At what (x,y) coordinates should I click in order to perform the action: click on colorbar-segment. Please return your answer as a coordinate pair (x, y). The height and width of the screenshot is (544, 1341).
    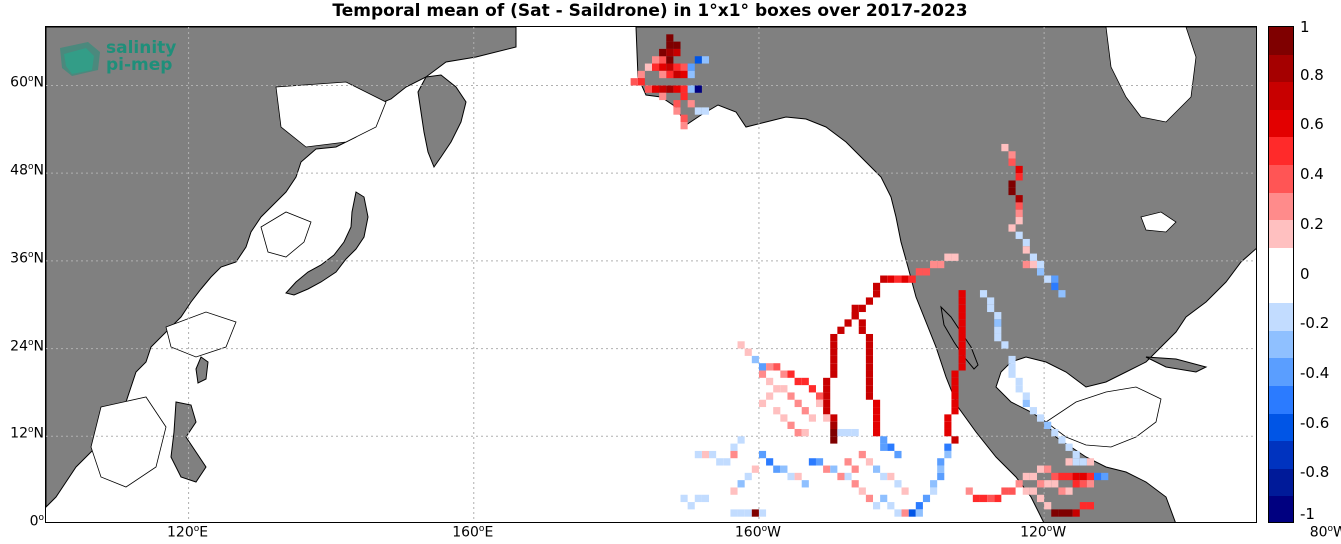
    Looking at the image, I should click on (1281, 41).